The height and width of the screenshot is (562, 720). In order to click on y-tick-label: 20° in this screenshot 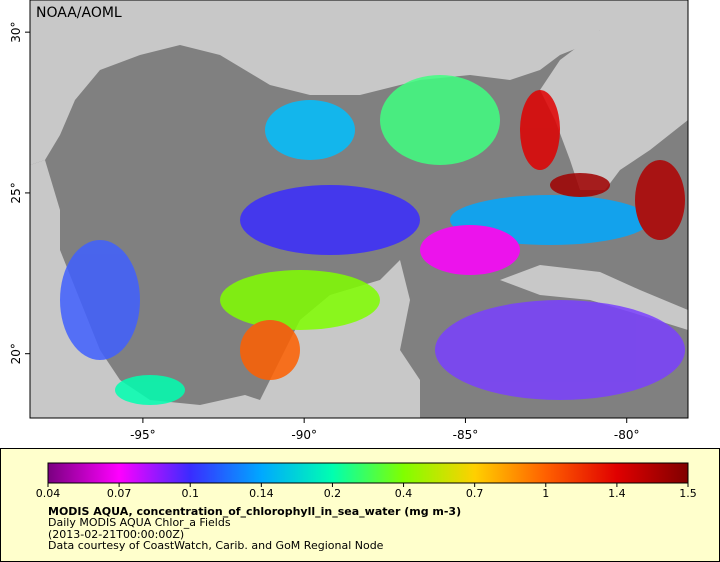, I will do `click(16, 353)`.